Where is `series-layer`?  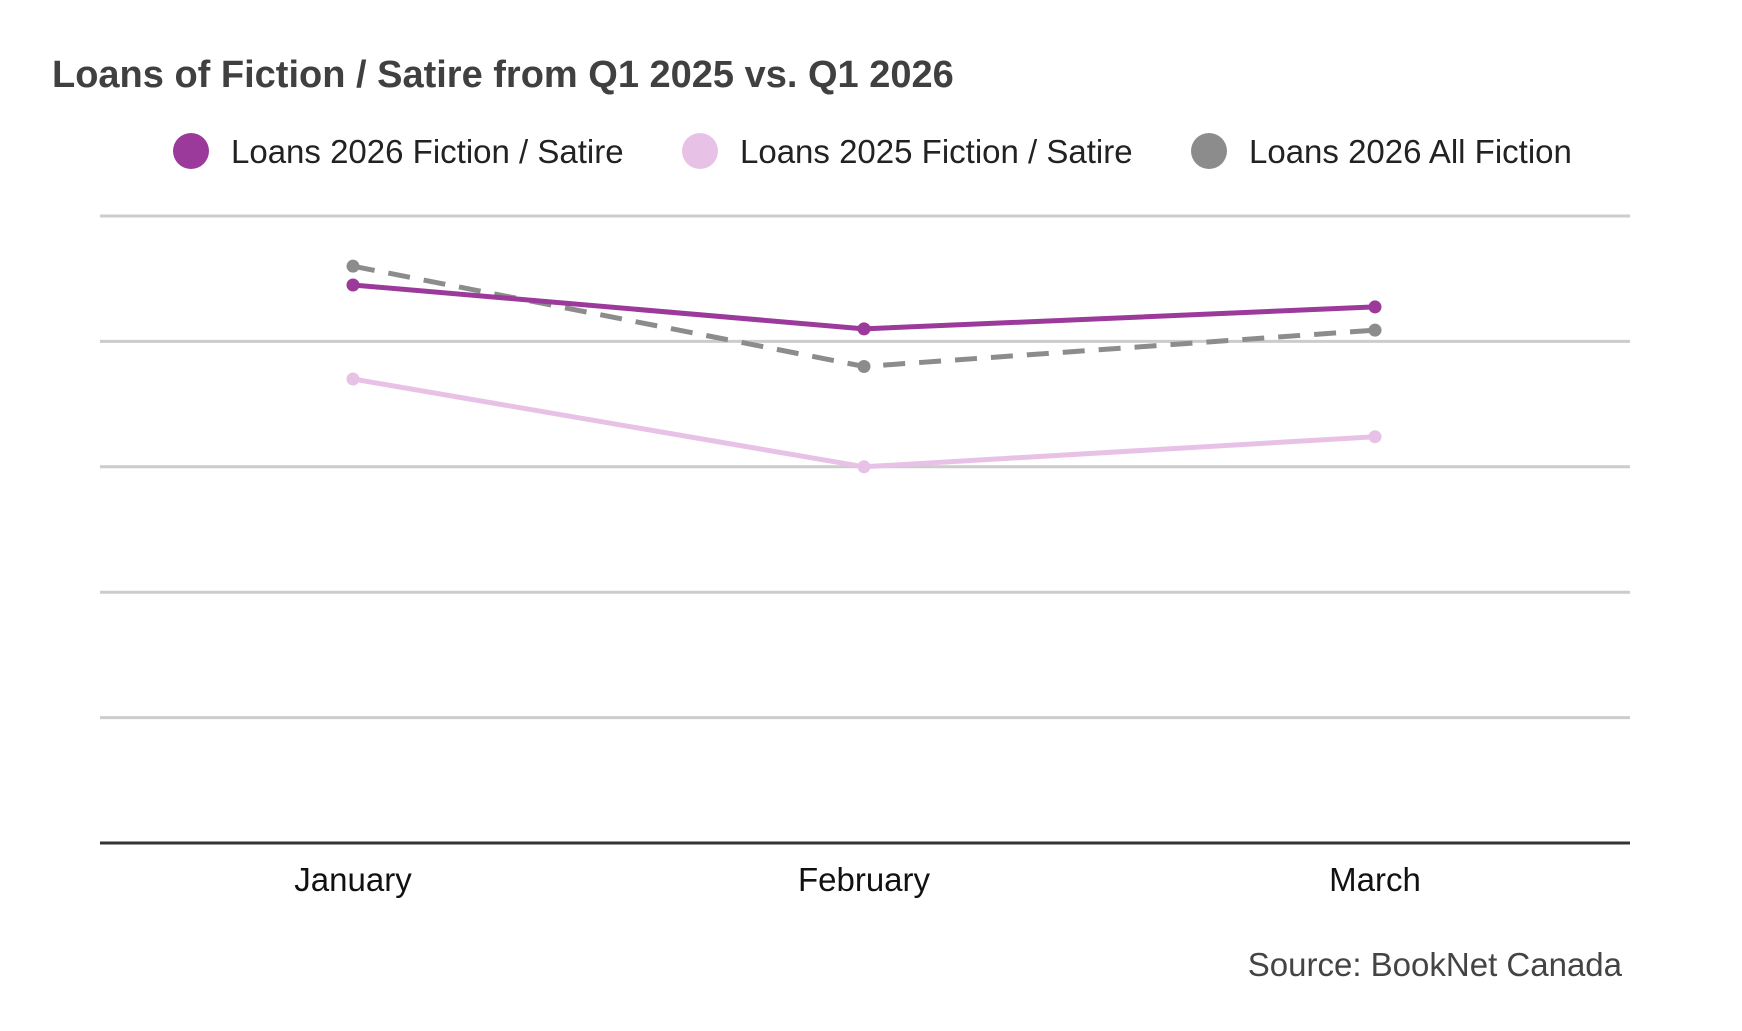 series-layer is located at coordinates (864, 366).